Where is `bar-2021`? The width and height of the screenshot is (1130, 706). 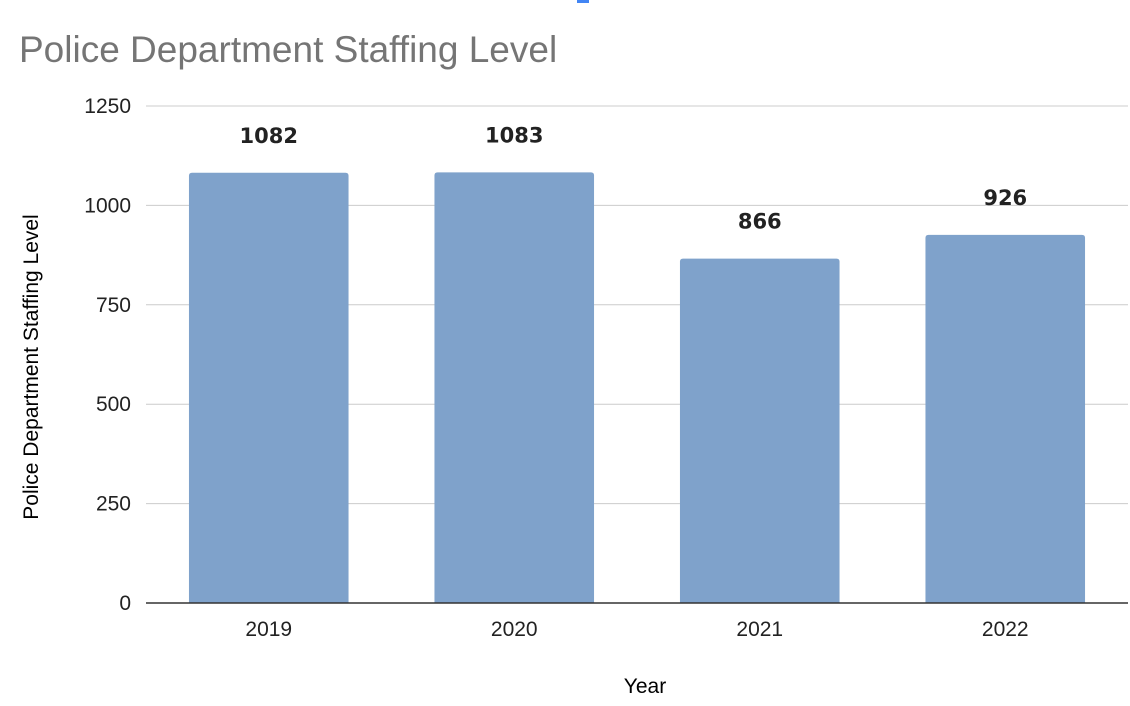
bar-2021 is located at coordinates (759, 430).